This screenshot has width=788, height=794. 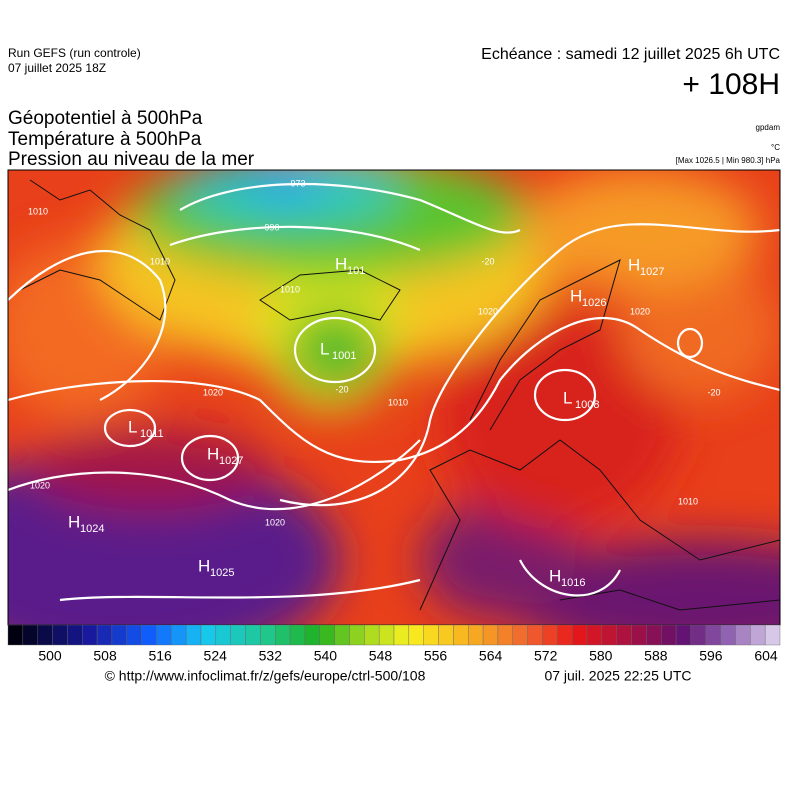 What do you see at coordinates (546, 656) in the screenshot?
I see `colorbar-label: 572` at bounding box center [546, 656].